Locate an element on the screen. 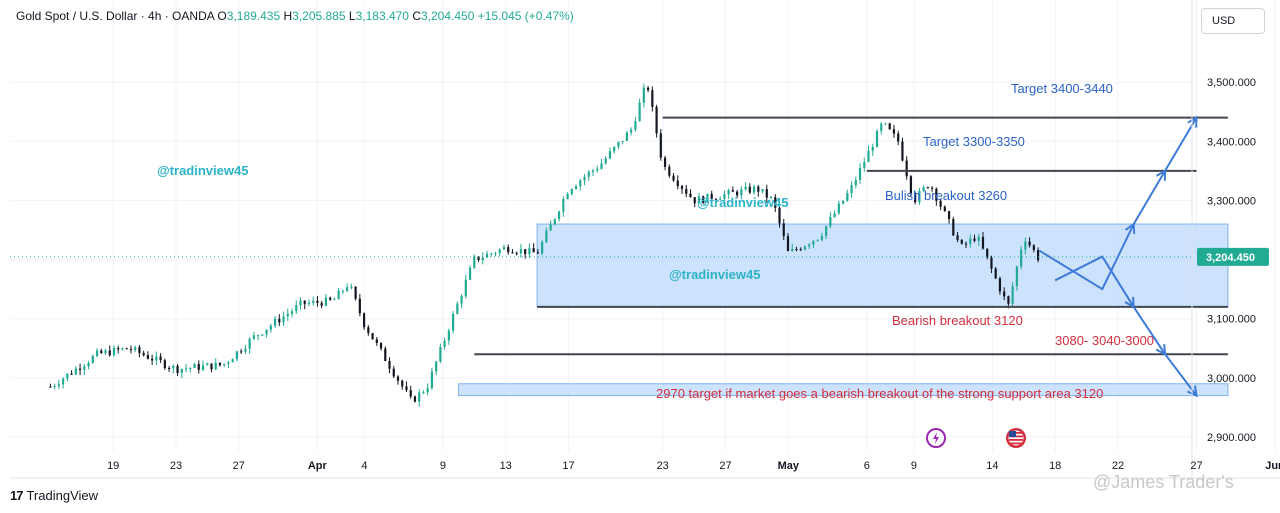  symbol-title: Gold Spot / U.S. Dollar · 4h · OANDA is located at coordinates (115, 16).